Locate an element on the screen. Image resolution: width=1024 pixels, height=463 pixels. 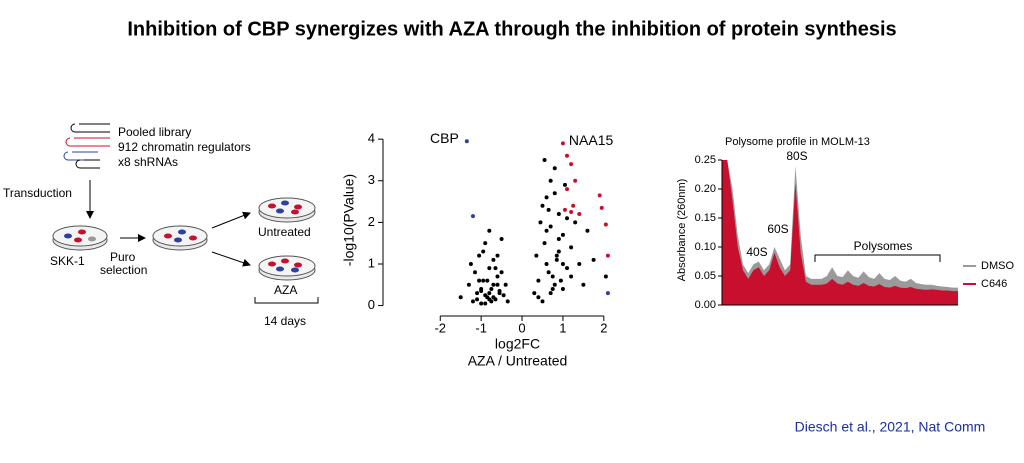
selection-label: Puro is located at coordinates (123, 257).